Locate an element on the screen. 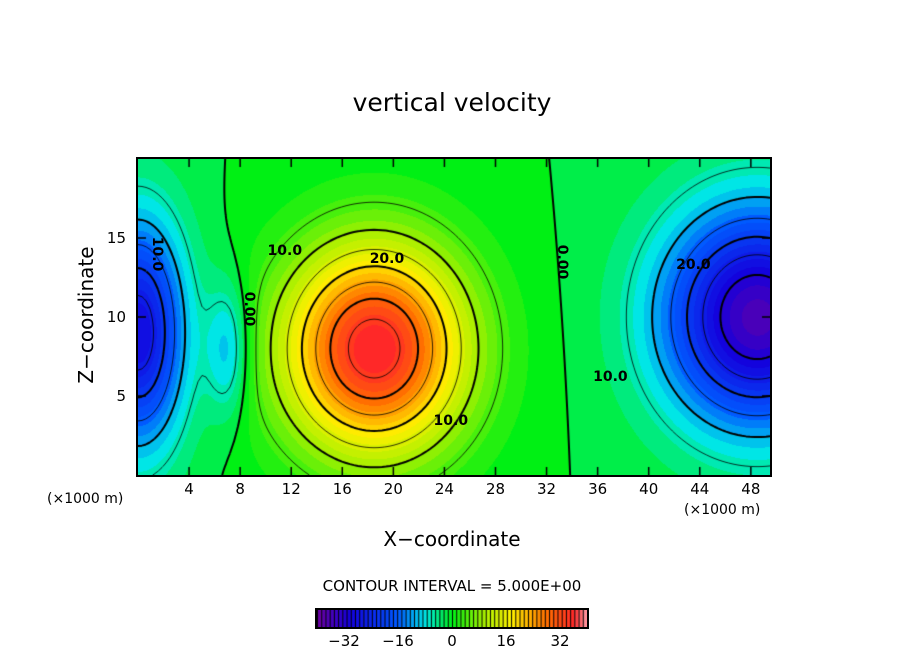 The image size is (904, 654). x-axis-label: X−coordinate is located at coordinates (452, 539).